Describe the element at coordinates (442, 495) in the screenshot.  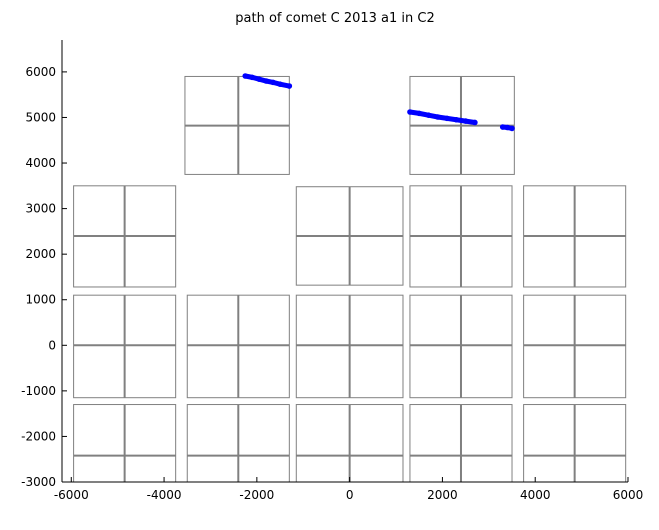
I see `x-tick-label: 2000` at that location.